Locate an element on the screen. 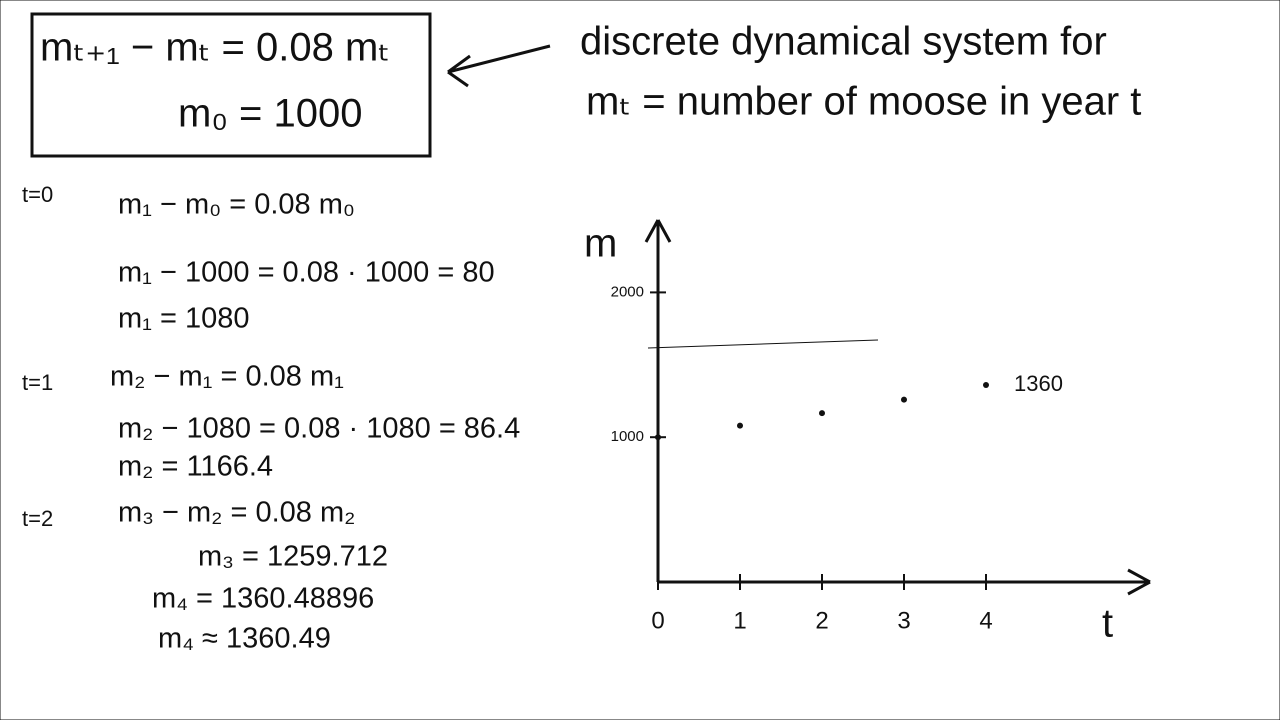 The height and width of the screenshot is (720, 1280). box-equation: mₜ₊₁ − mₜ = 0.08 mₜ is located at coordinates (215, 48).